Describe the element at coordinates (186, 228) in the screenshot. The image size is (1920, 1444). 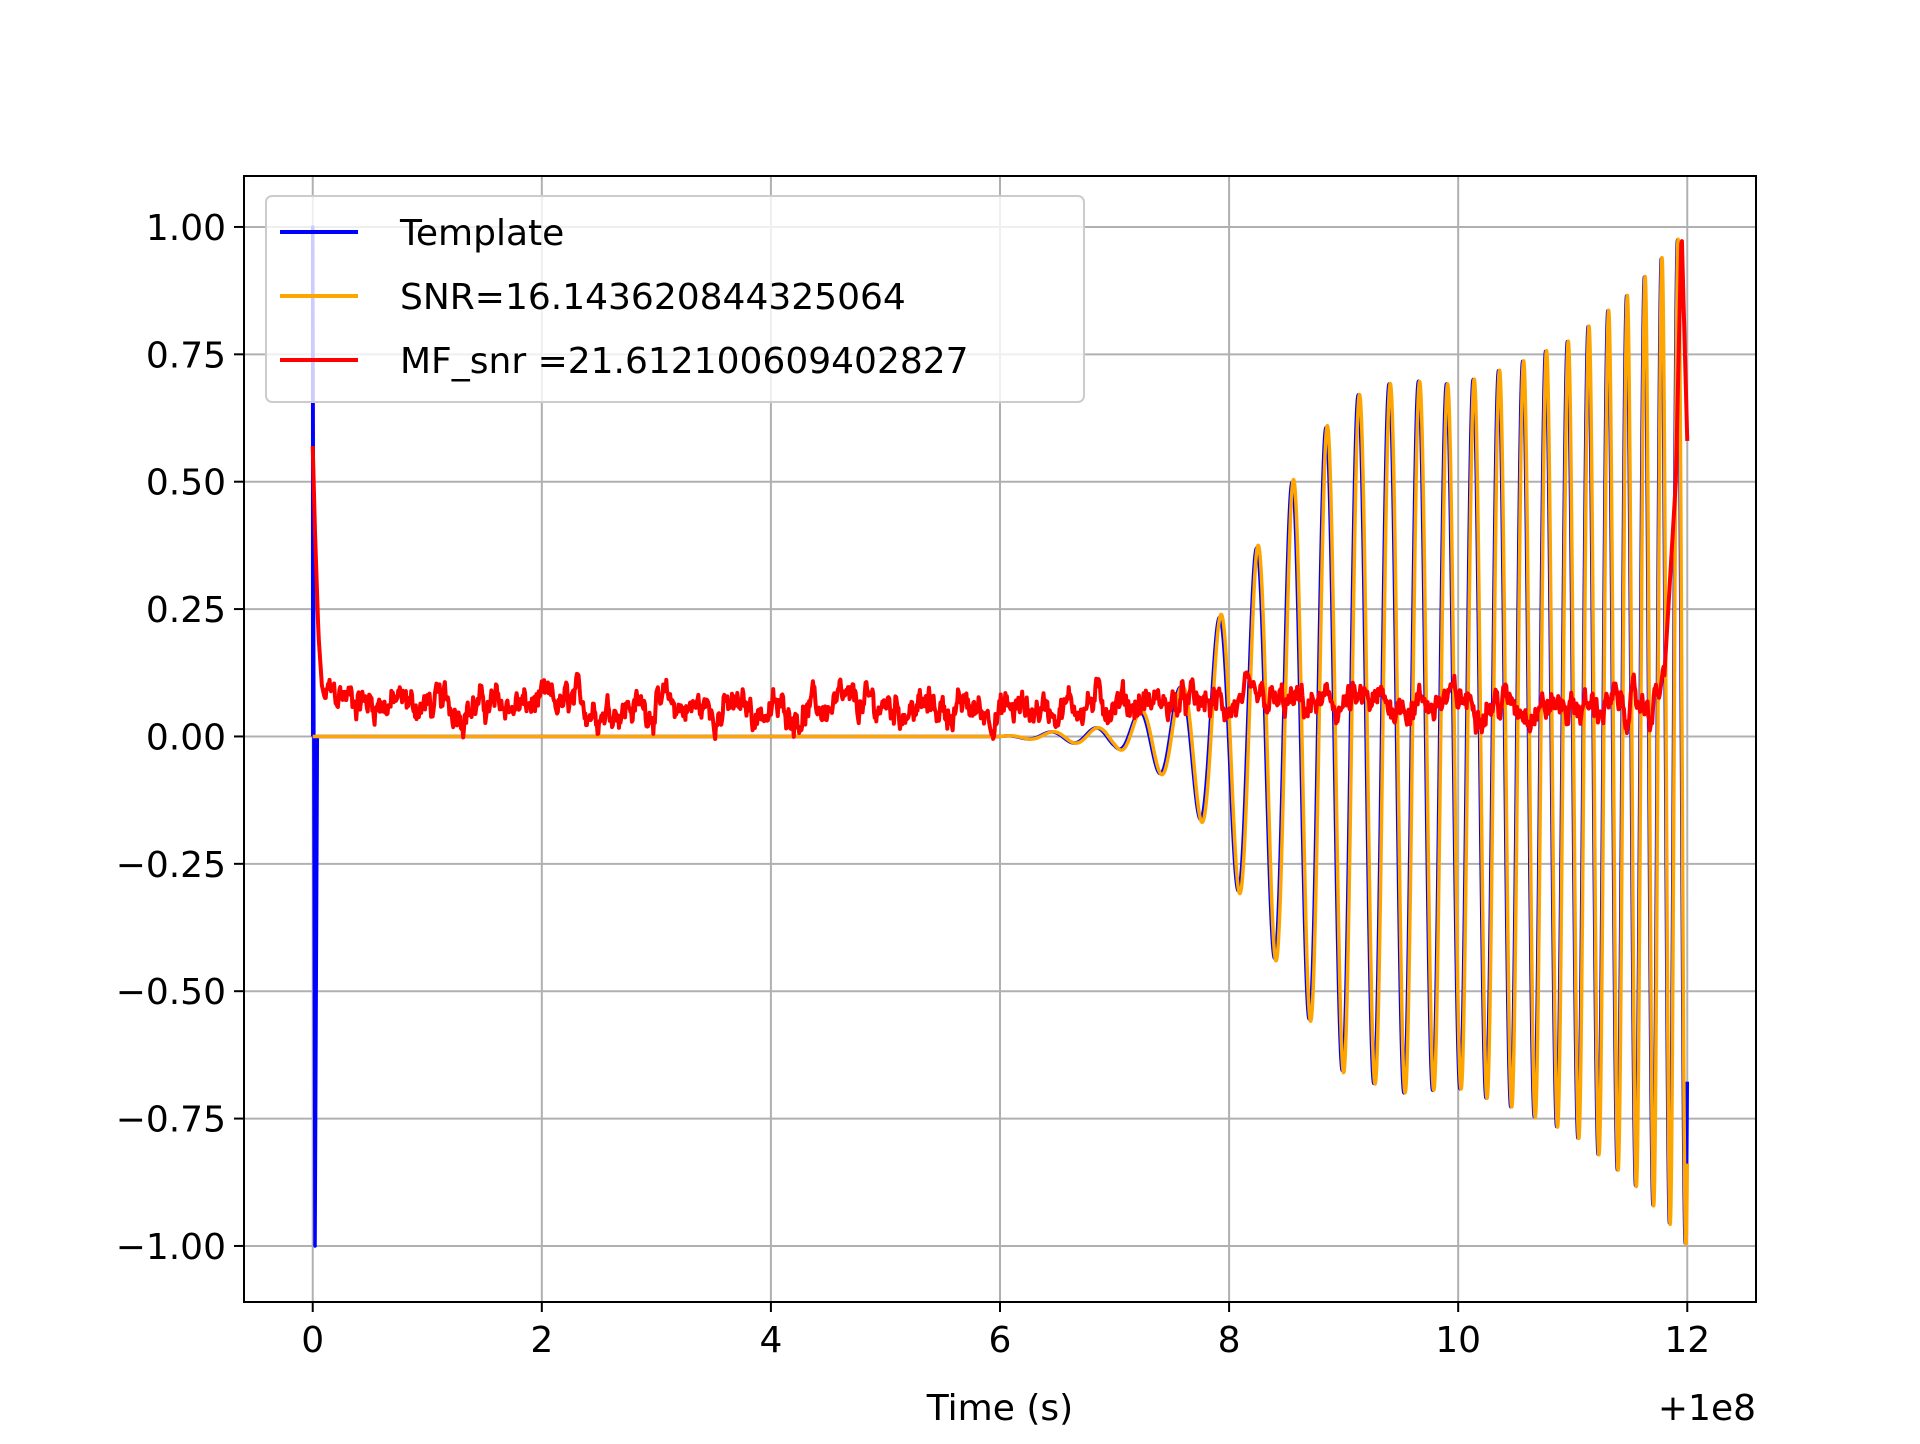
I see `y-tick-label: 1.00` at that location.